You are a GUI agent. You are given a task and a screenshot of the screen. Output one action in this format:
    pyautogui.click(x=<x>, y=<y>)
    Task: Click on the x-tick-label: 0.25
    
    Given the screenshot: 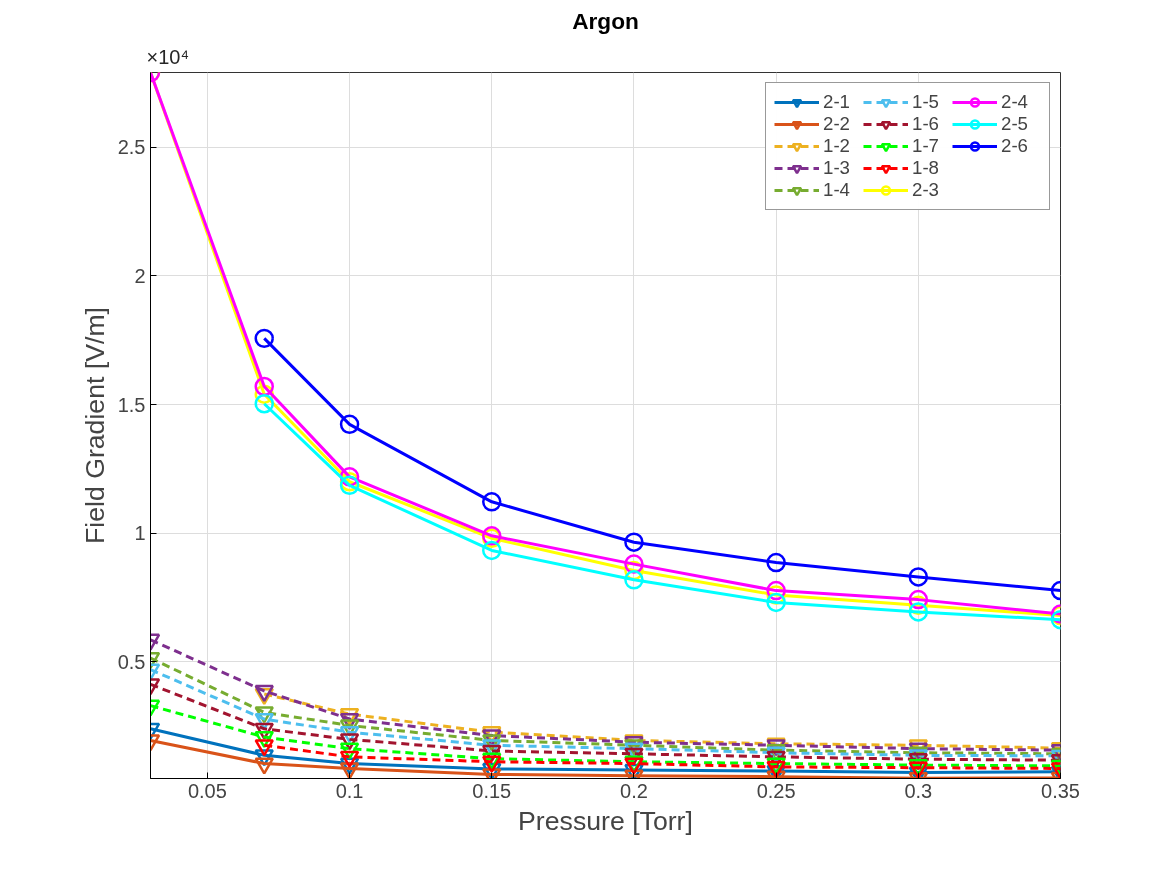 What is the action you would take?
    pyautogui.click(x=776, y=790)
    